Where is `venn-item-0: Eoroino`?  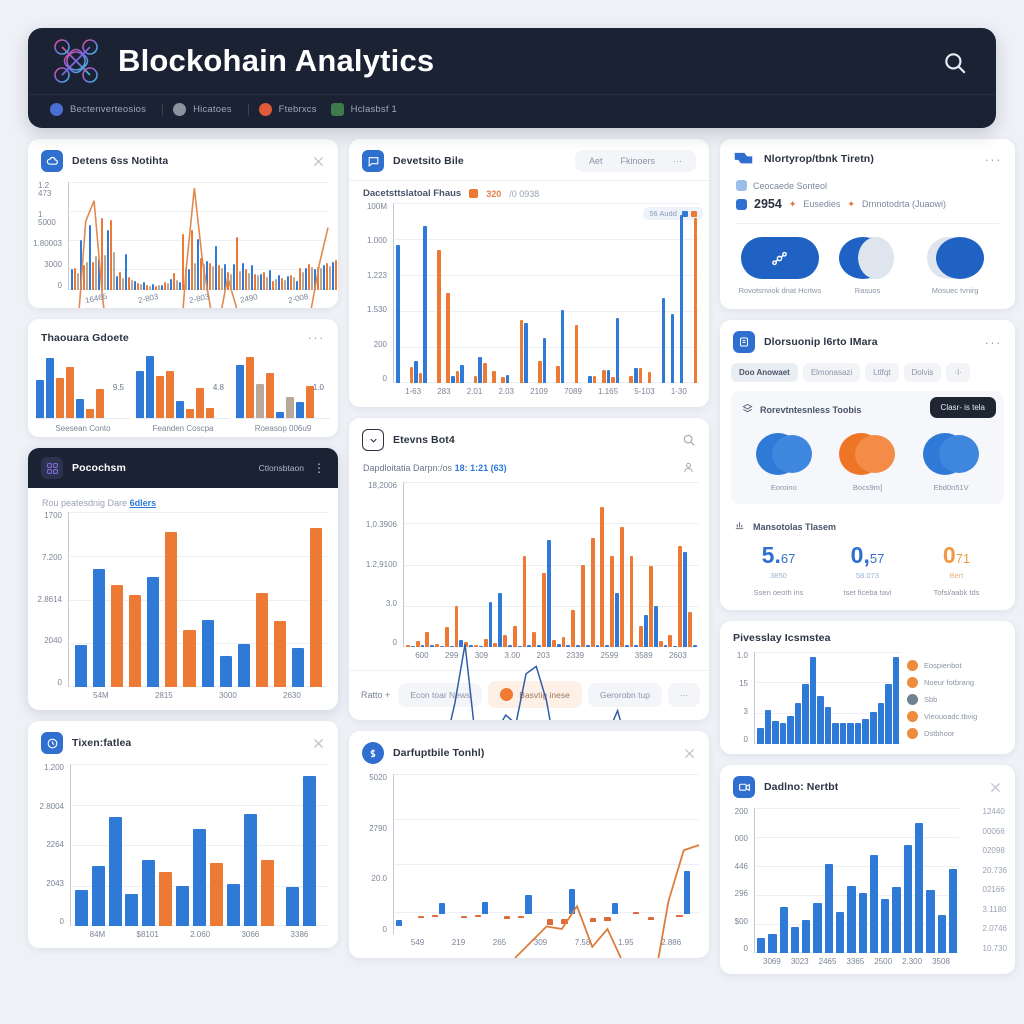 venn-item-0: Eoroino is located at coordinates (784, 462).